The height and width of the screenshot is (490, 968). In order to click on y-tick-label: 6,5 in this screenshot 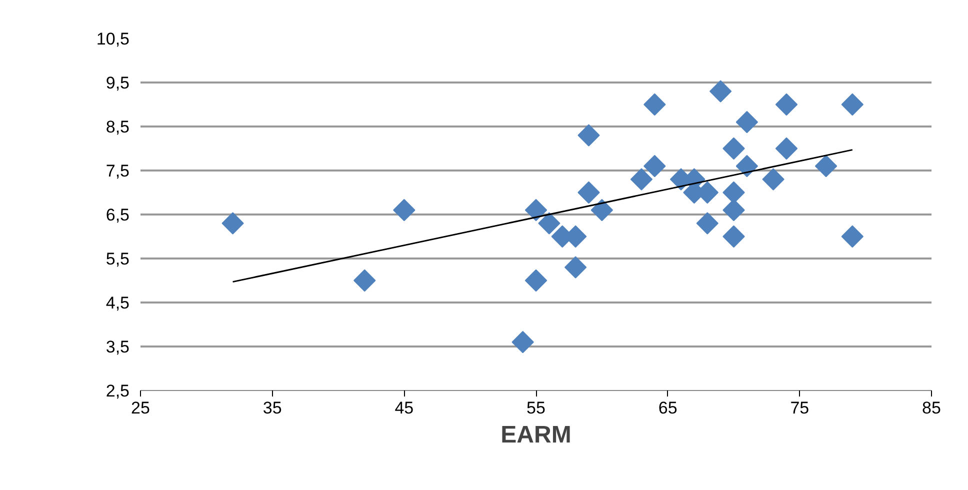, I will do `click(118, 215)`.